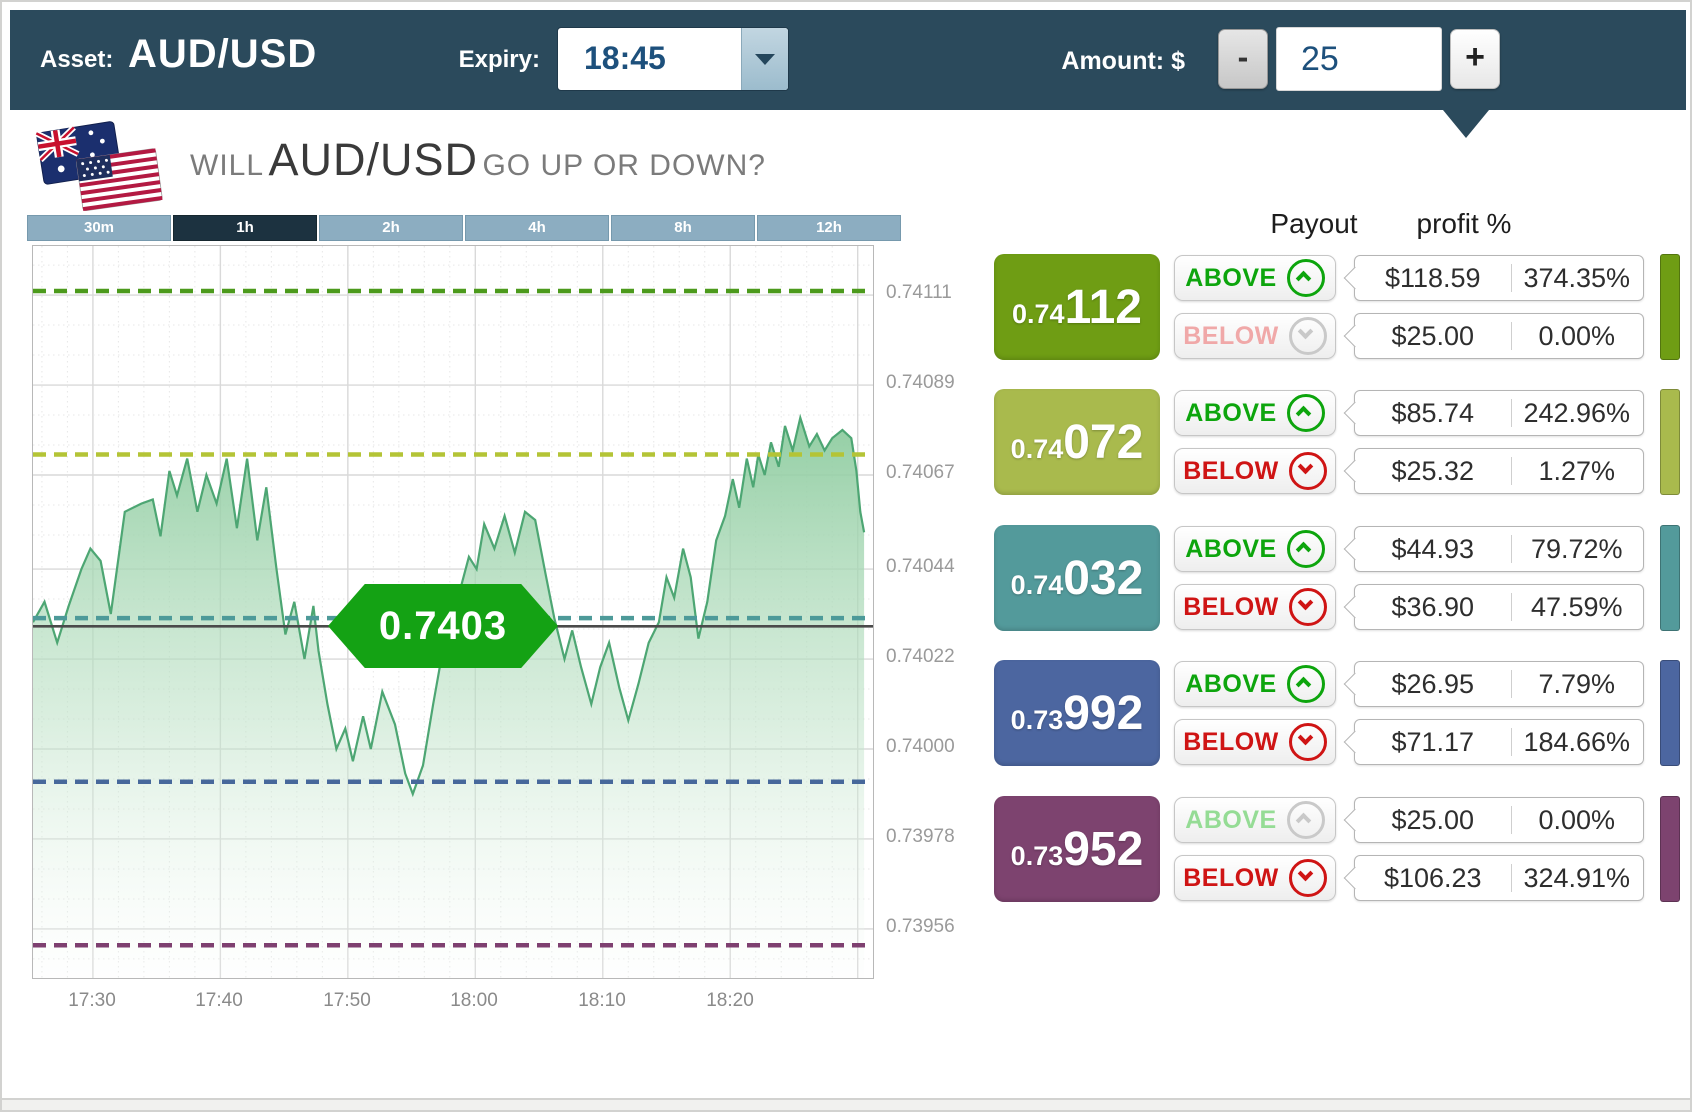 The height and width of the screenshot is (1112, 1692). I want to click on x-axis-tick: 18:10, so click(602, 1000).